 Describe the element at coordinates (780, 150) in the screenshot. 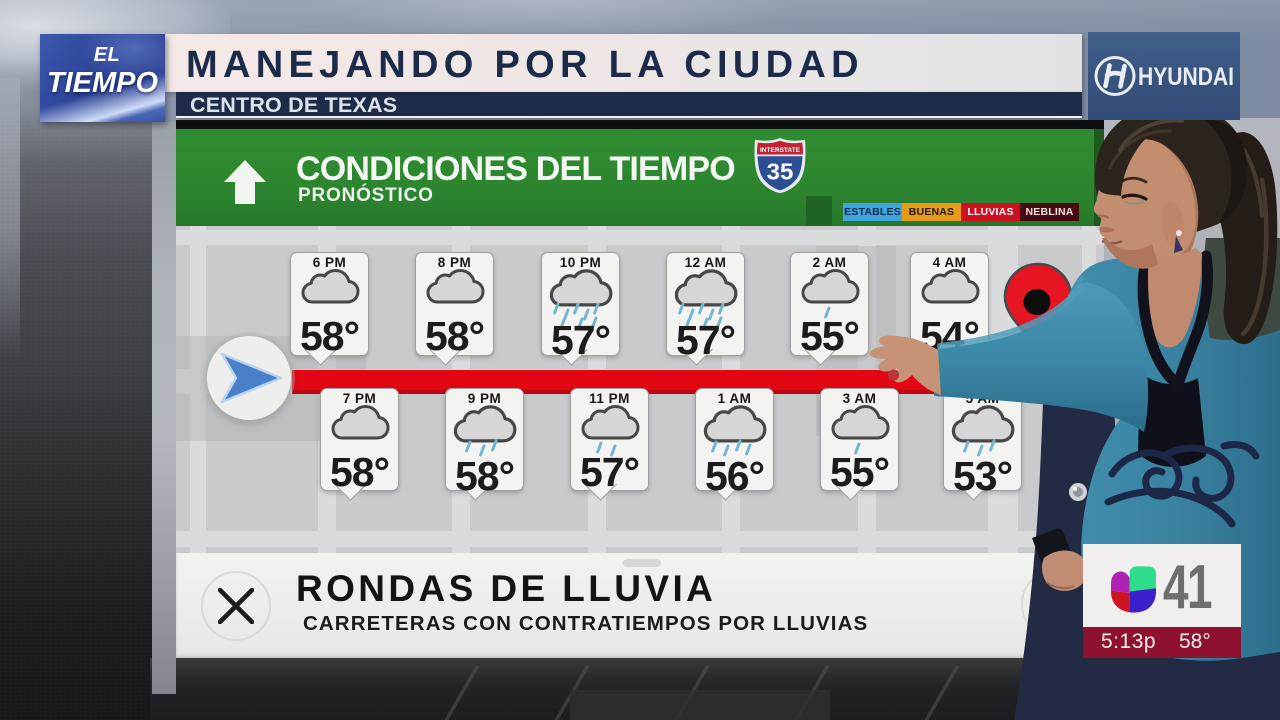

I see `svg-text: INTERSTATE` at that location.